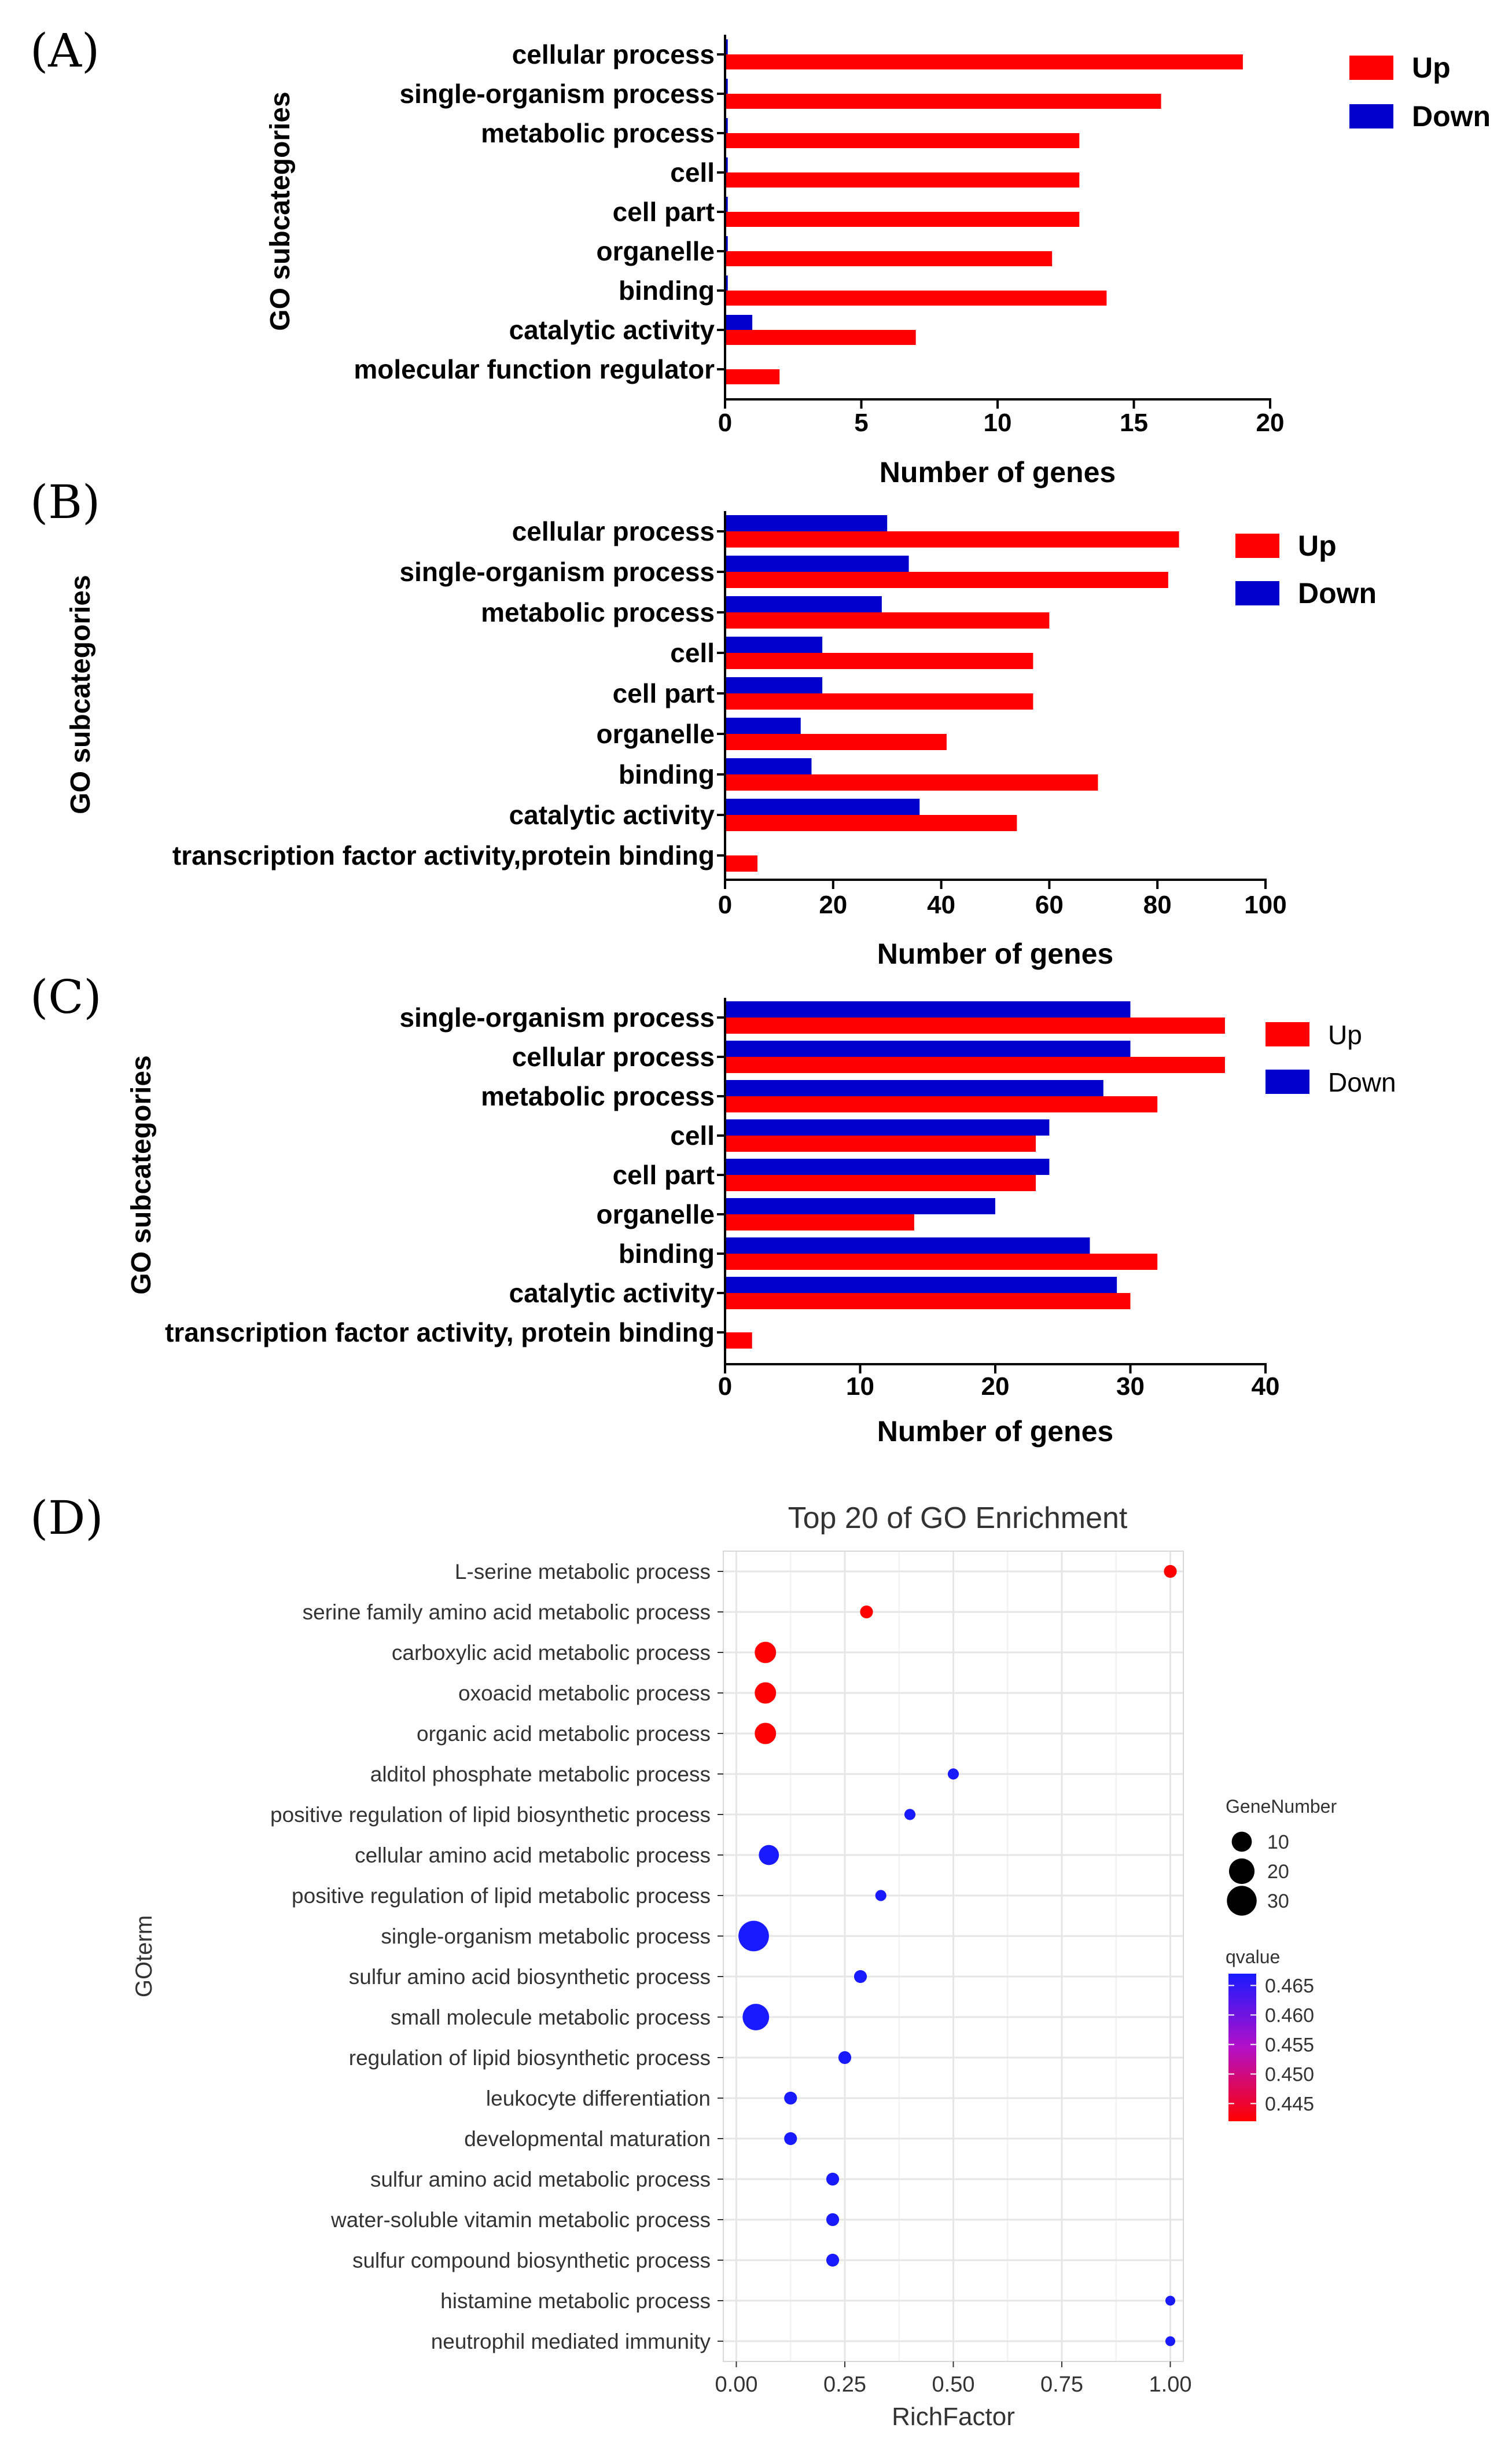 The image size is (1512, 2450). Describe the element at coordinates (65, 51) in the screenshot. I see `panel-label: (A)` at that location.